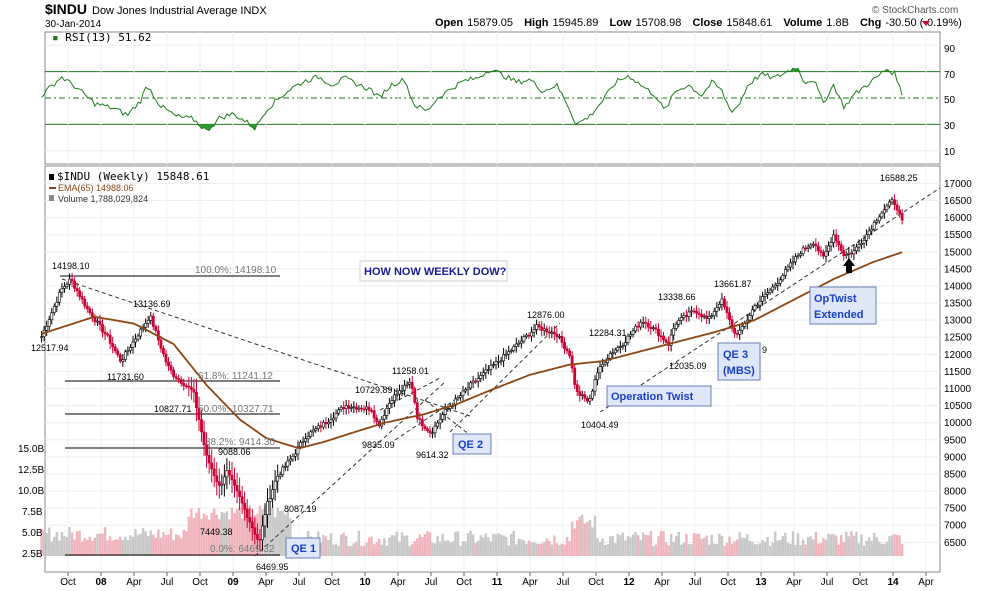  I want to click on channel-line-upper, so click(410, 394).